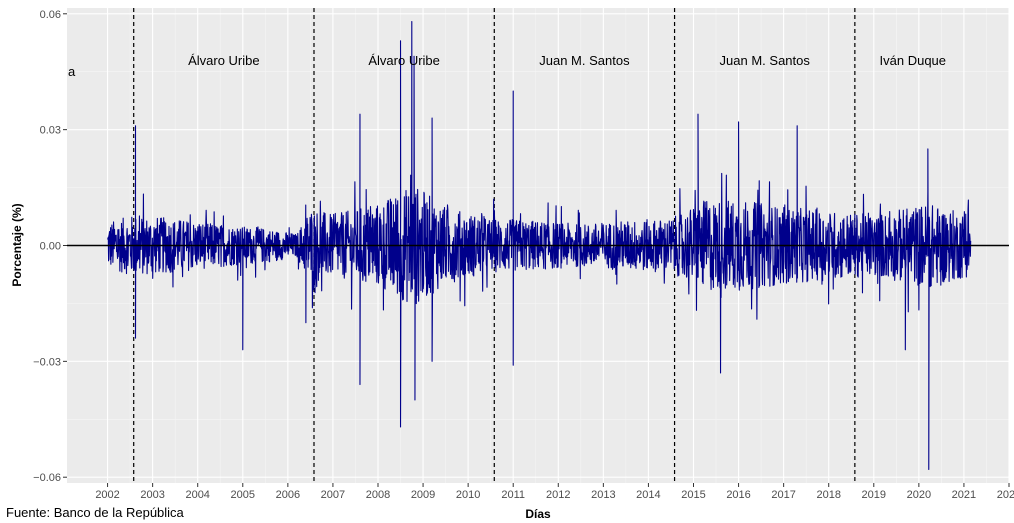  Describe the element at coordinates (47, 362) in the screenshot. I see `y-tick-label: −0.03` at that location.